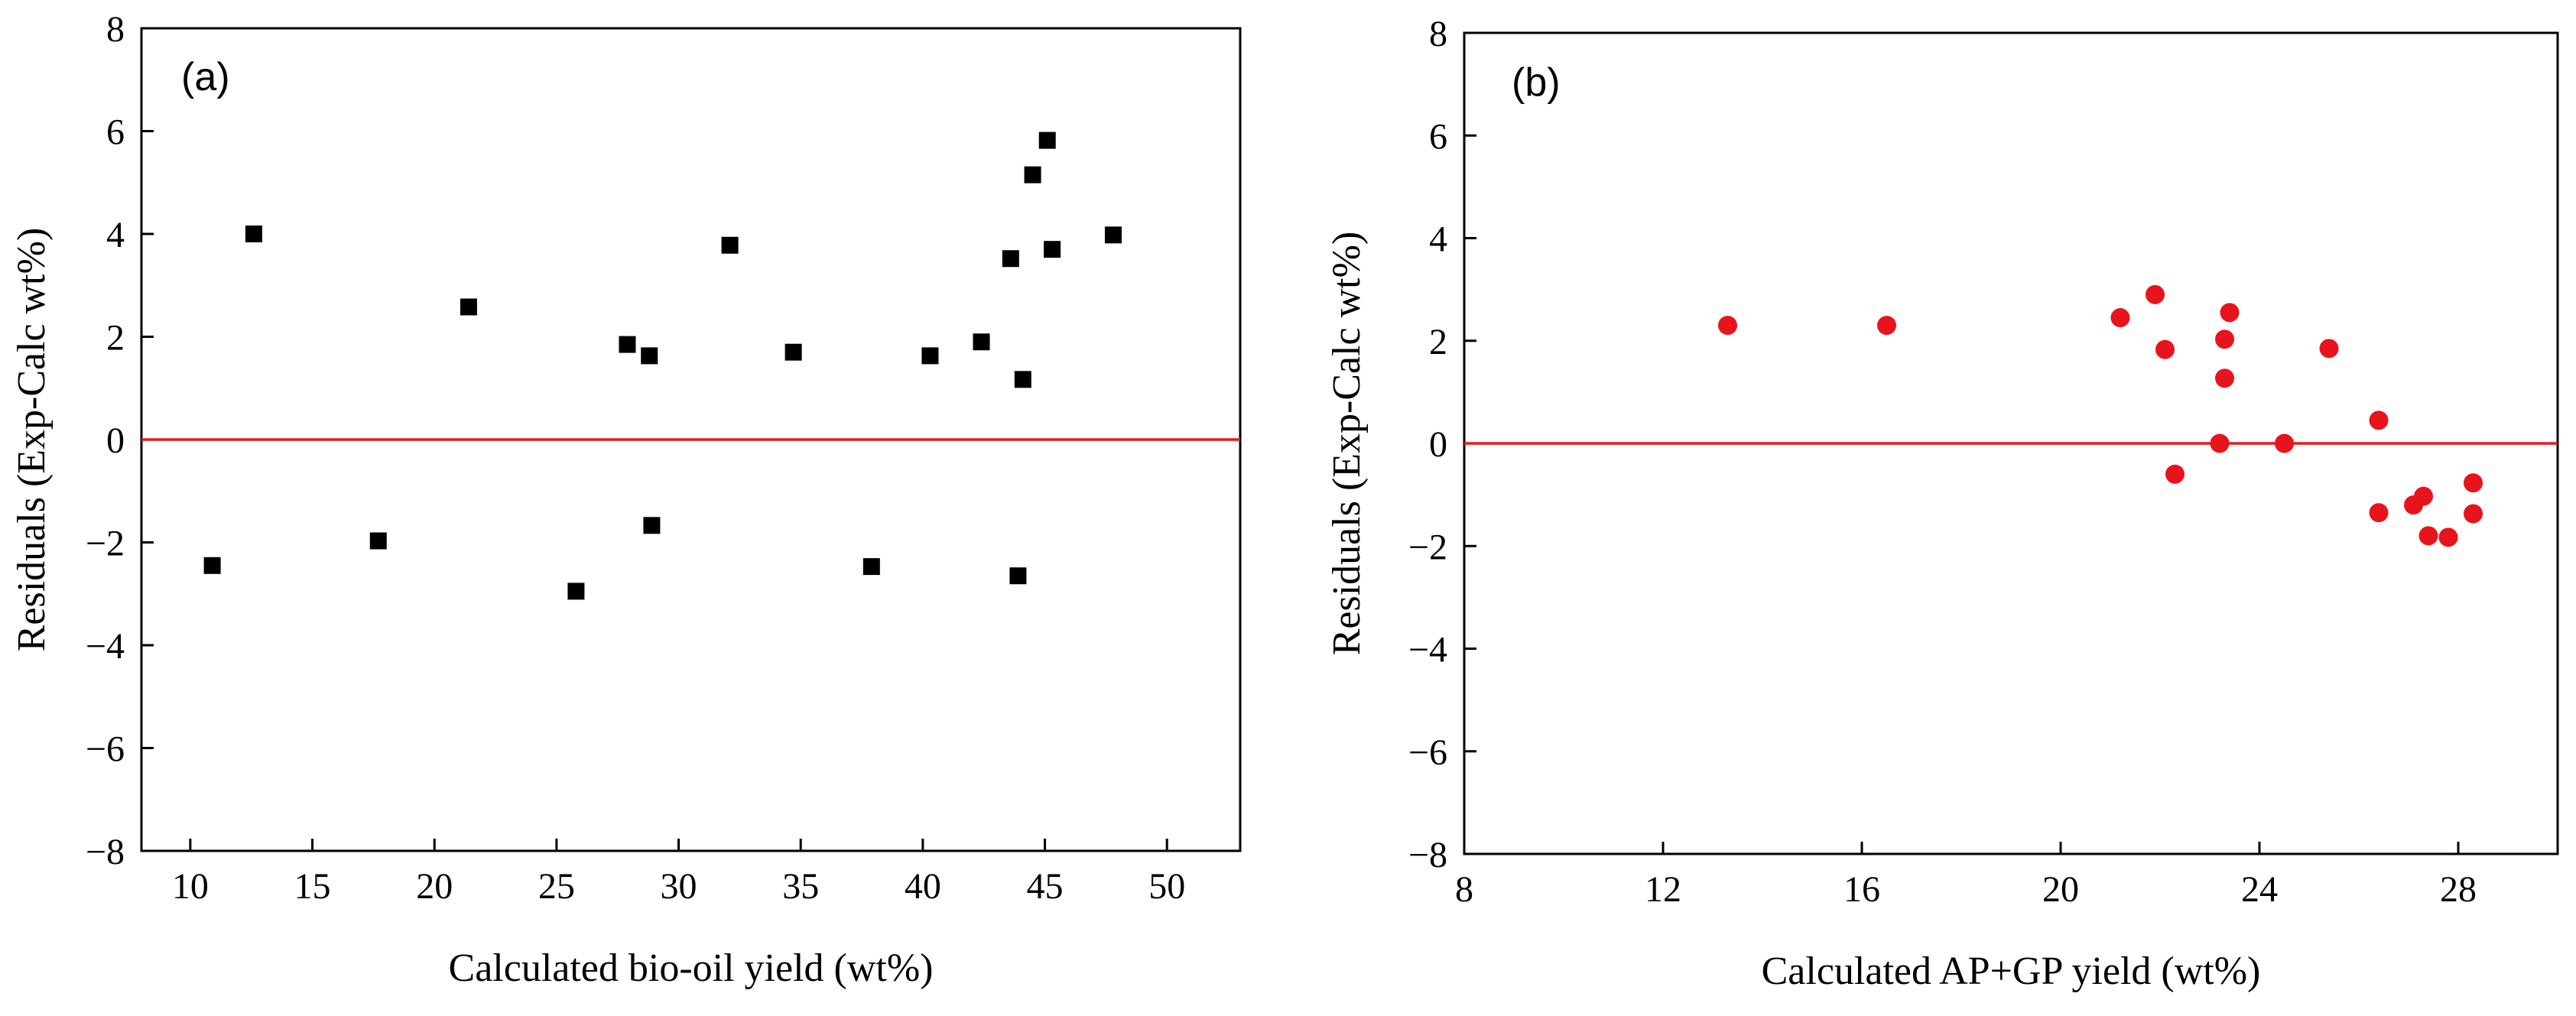 Image resolution: width=2576 pixels, height=1016 pixels. Describe the element at coordinates (1046, 886) in the screenshot. I see `x-tick-label: 45` at that location.